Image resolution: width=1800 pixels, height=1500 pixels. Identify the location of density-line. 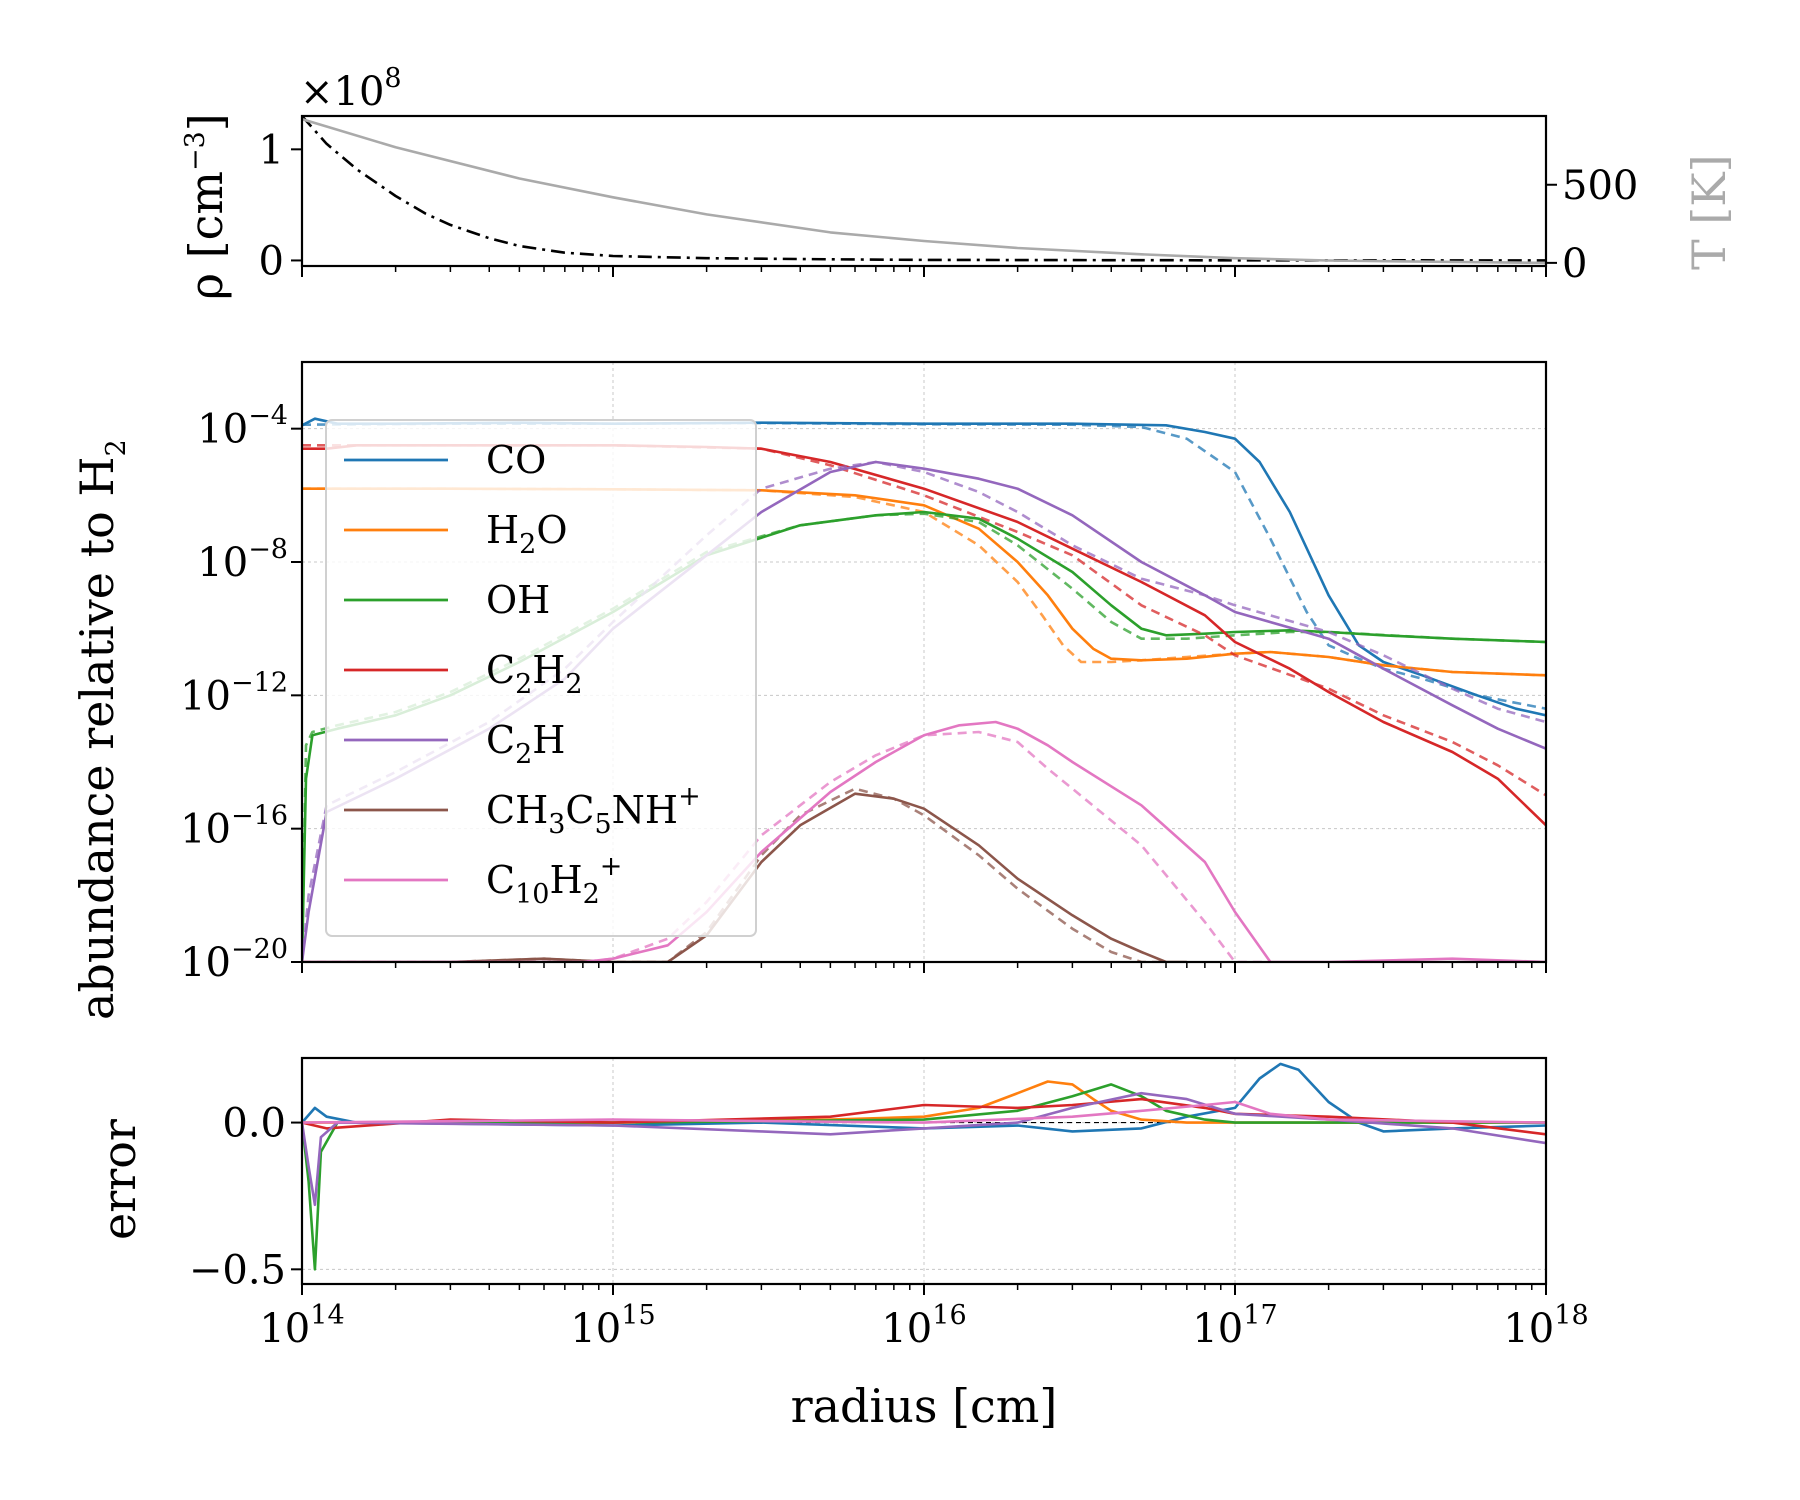
(924, 189).